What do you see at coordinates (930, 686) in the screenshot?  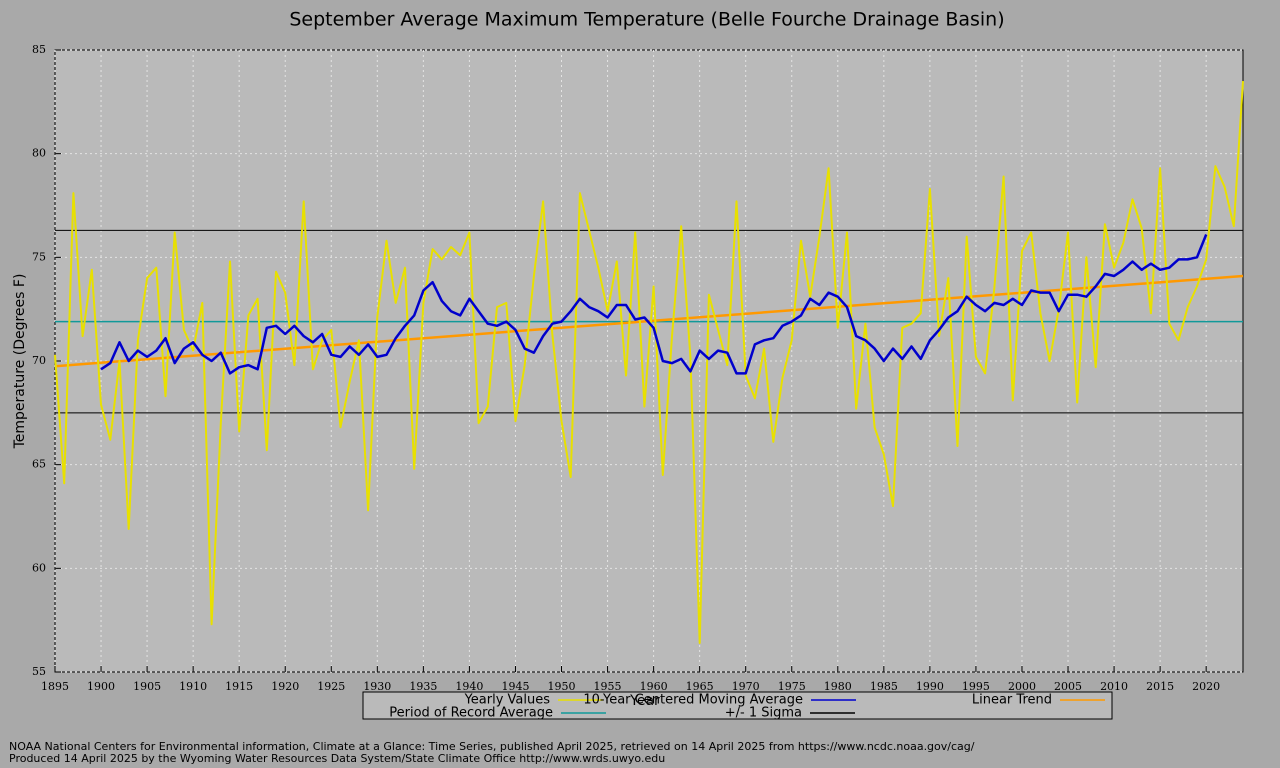 I see `x-tick-label: 1990` at bounding box center [930, 686].